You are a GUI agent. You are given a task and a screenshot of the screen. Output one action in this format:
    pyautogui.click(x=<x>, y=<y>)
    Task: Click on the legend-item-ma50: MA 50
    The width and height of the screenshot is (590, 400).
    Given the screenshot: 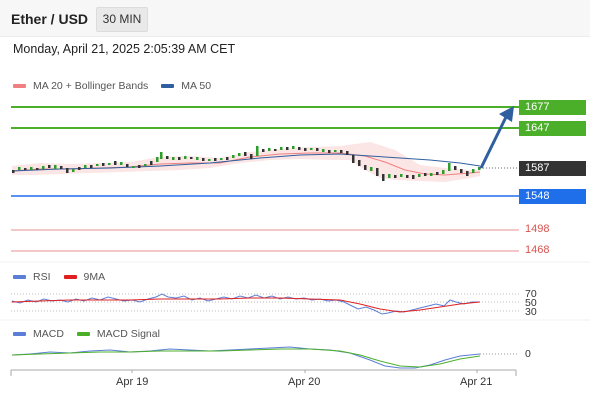 What is the action you would take?
    pyautogui.click(x=186, y=86)
    